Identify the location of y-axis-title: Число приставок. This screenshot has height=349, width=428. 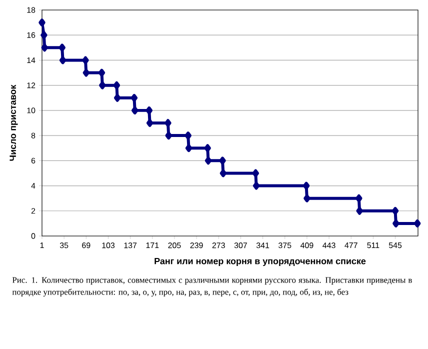
(14, 122).